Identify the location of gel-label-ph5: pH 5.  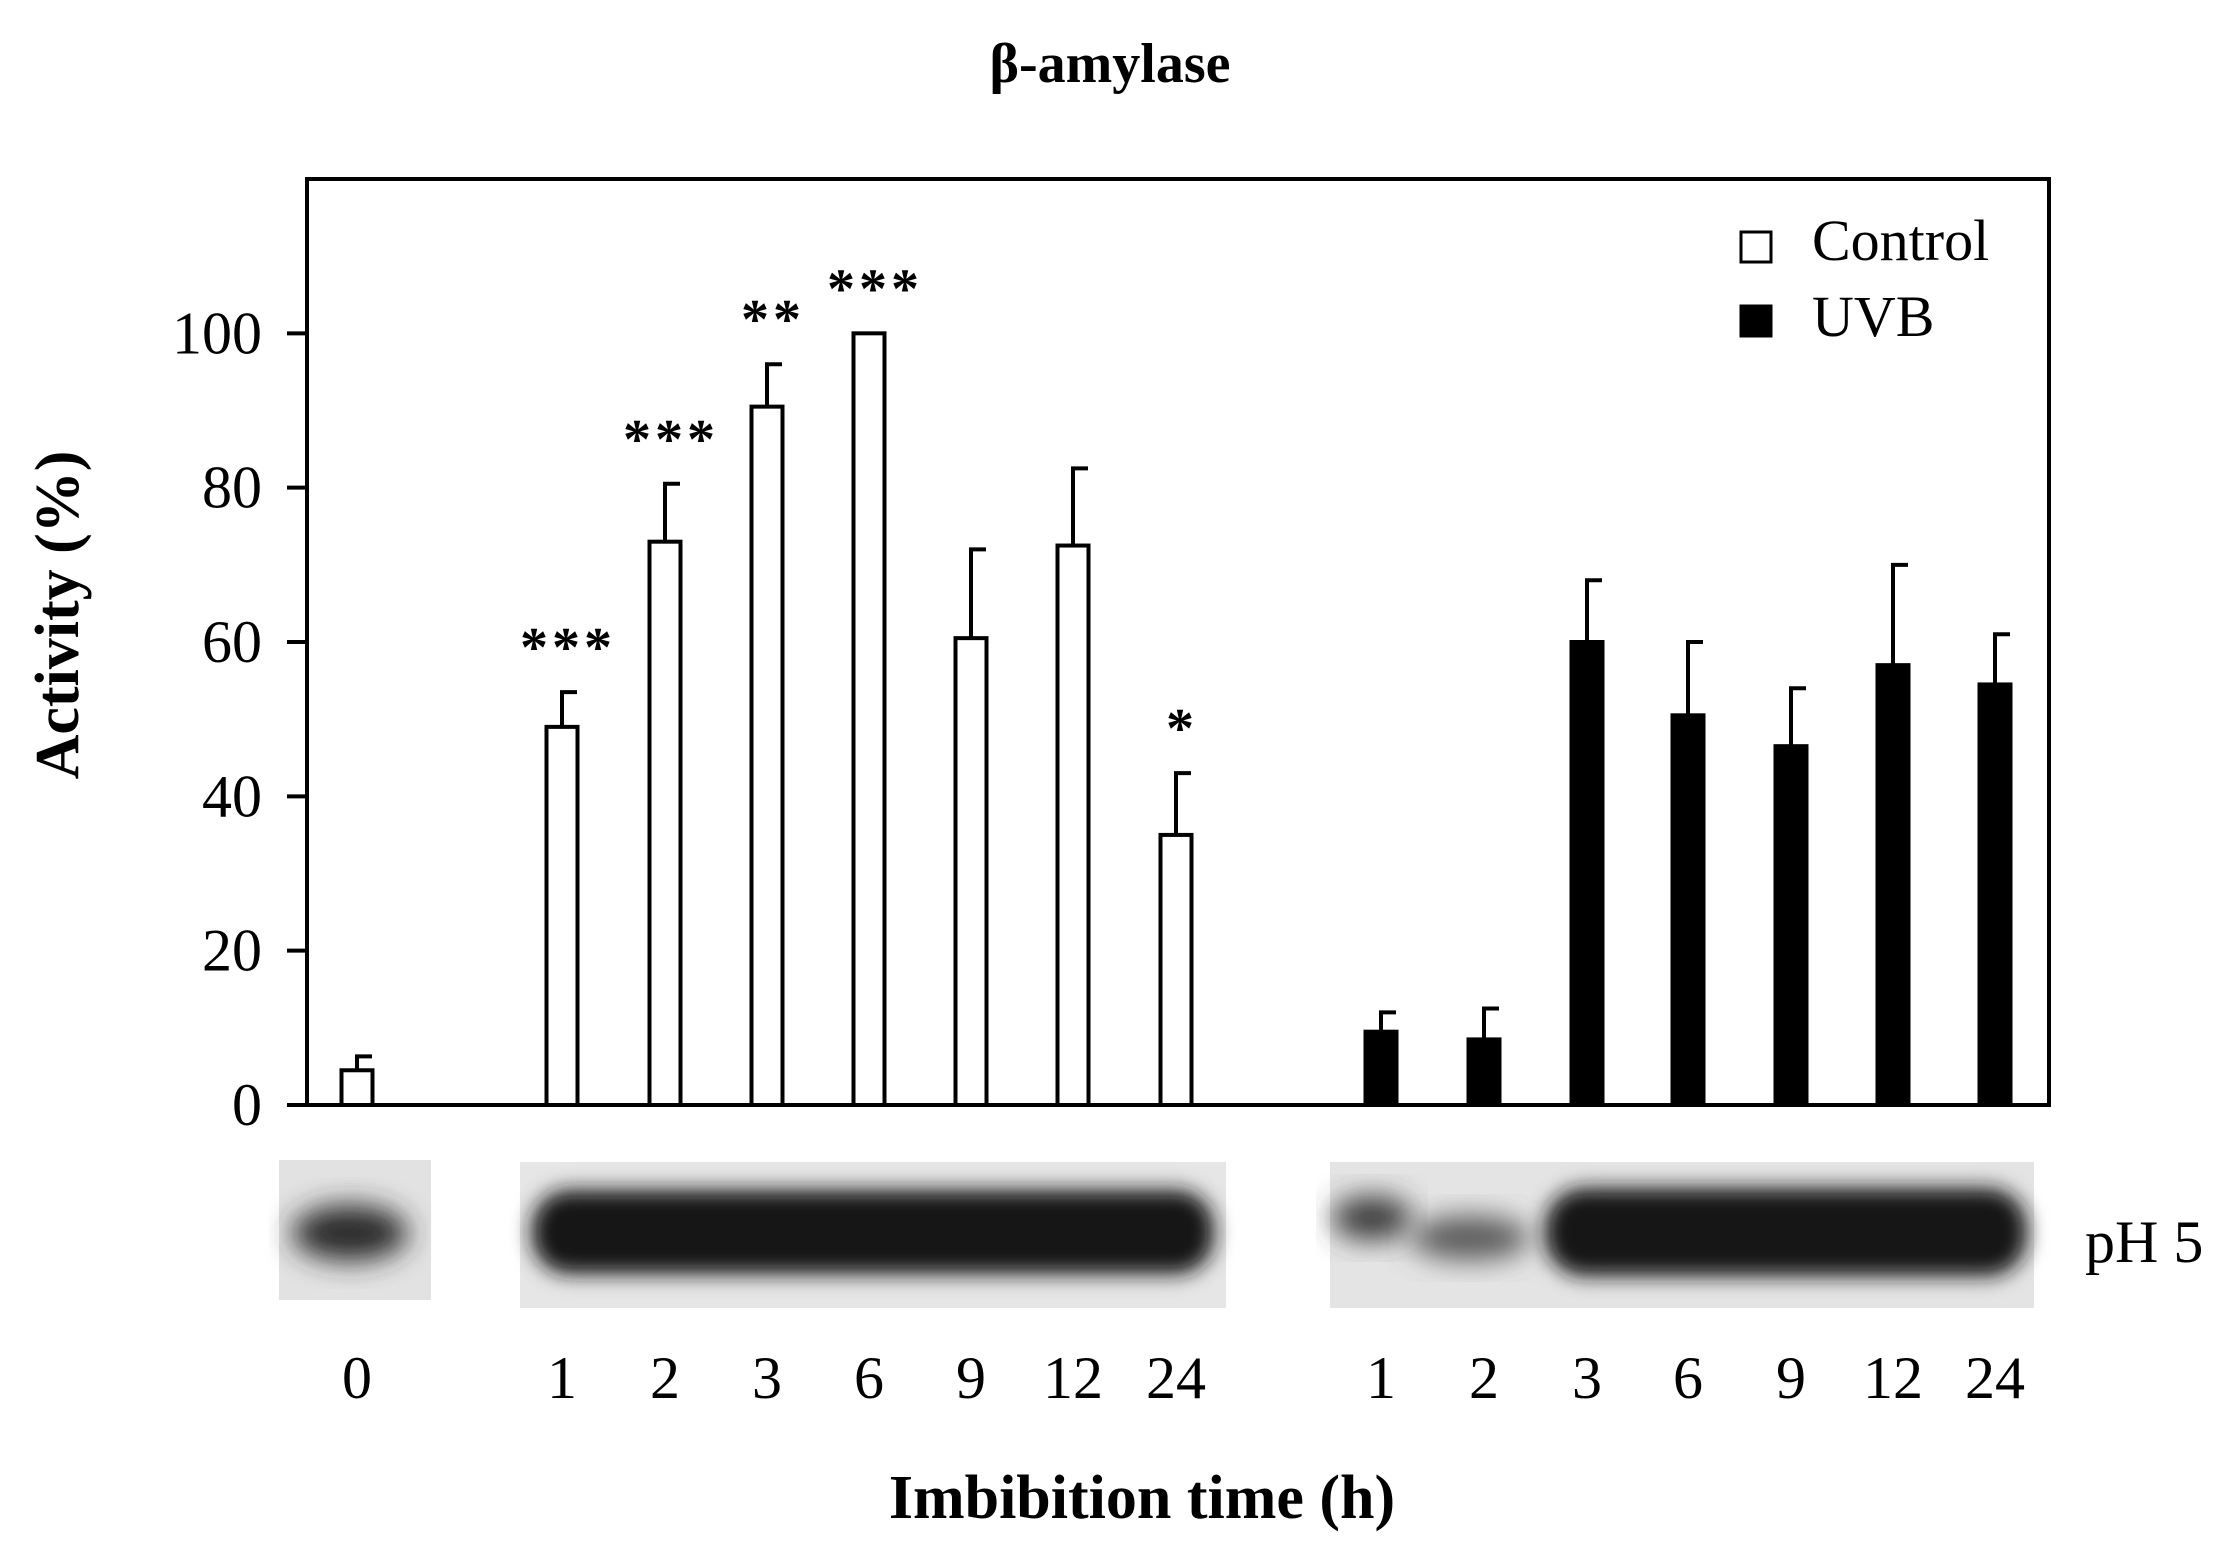
(2144, 1242).